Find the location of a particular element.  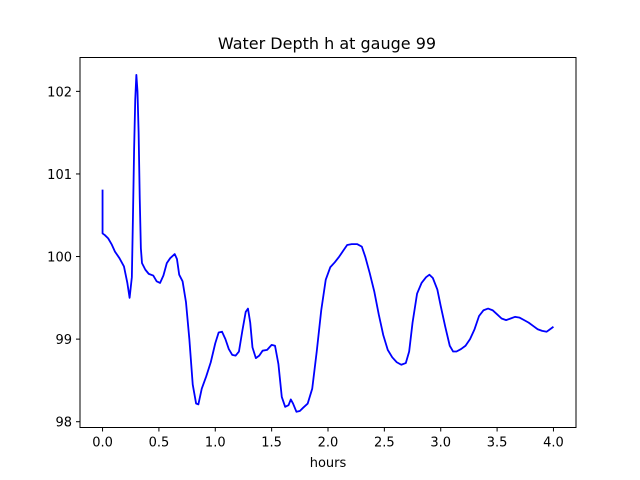

x-tick-label: 1.5 is located at coordinates (271, 443).